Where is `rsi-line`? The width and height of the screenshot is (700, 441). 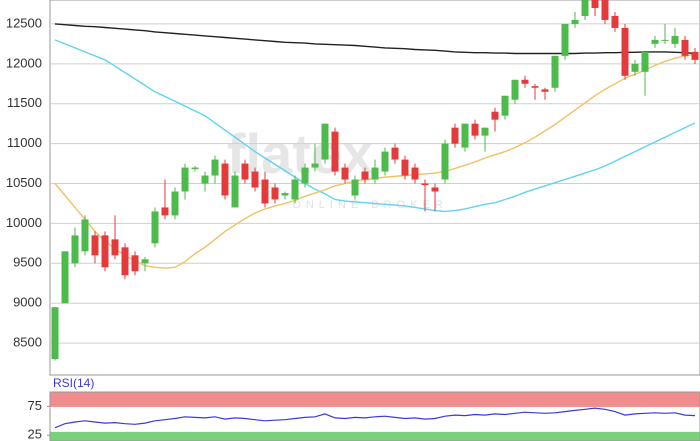 rsi-line is located at coordinates (375, 418).